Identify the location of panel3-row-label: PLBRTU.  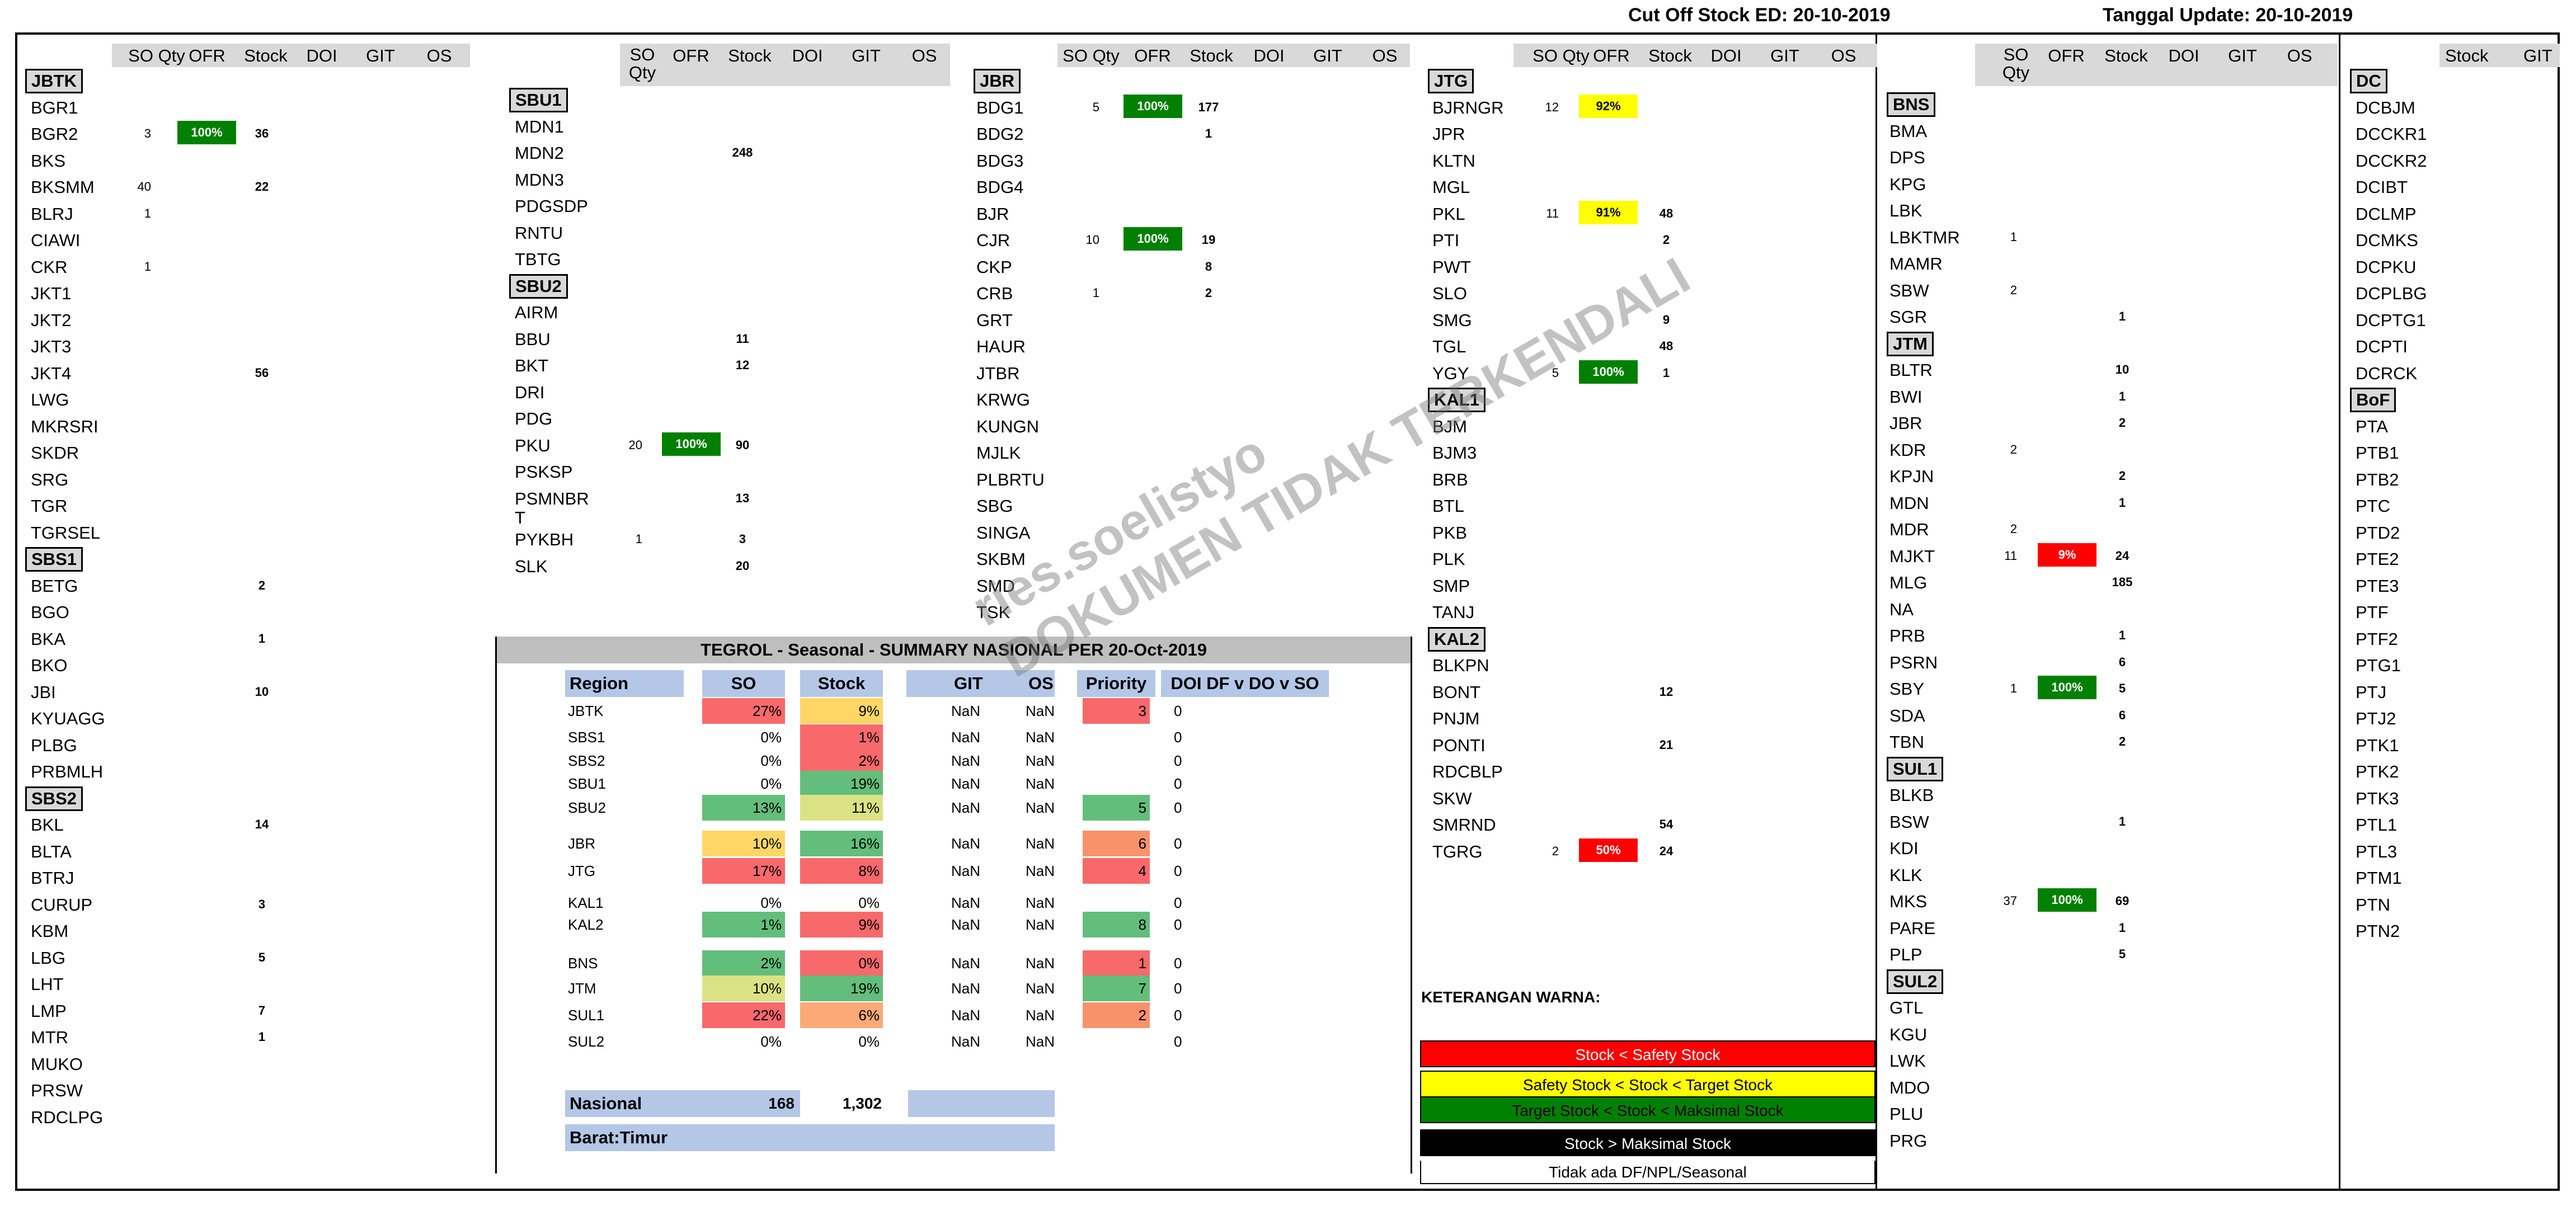
(1010, 479).